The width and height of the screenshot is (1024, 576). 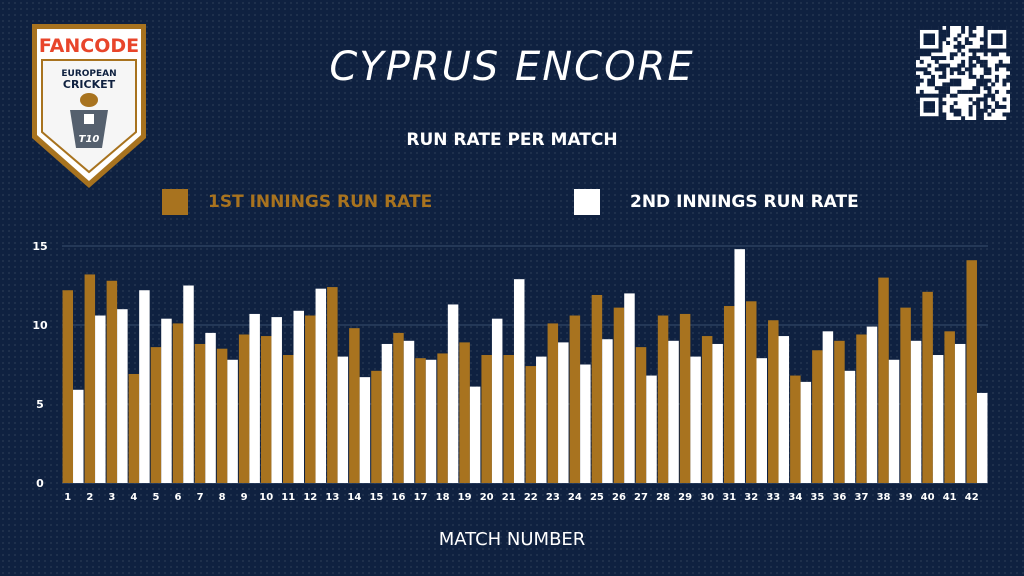 What do you see at coordinates (512, 539) in the screenshot?
I see `x-axis-label: MATCH NUMBER` at bounding box center [512, 539].